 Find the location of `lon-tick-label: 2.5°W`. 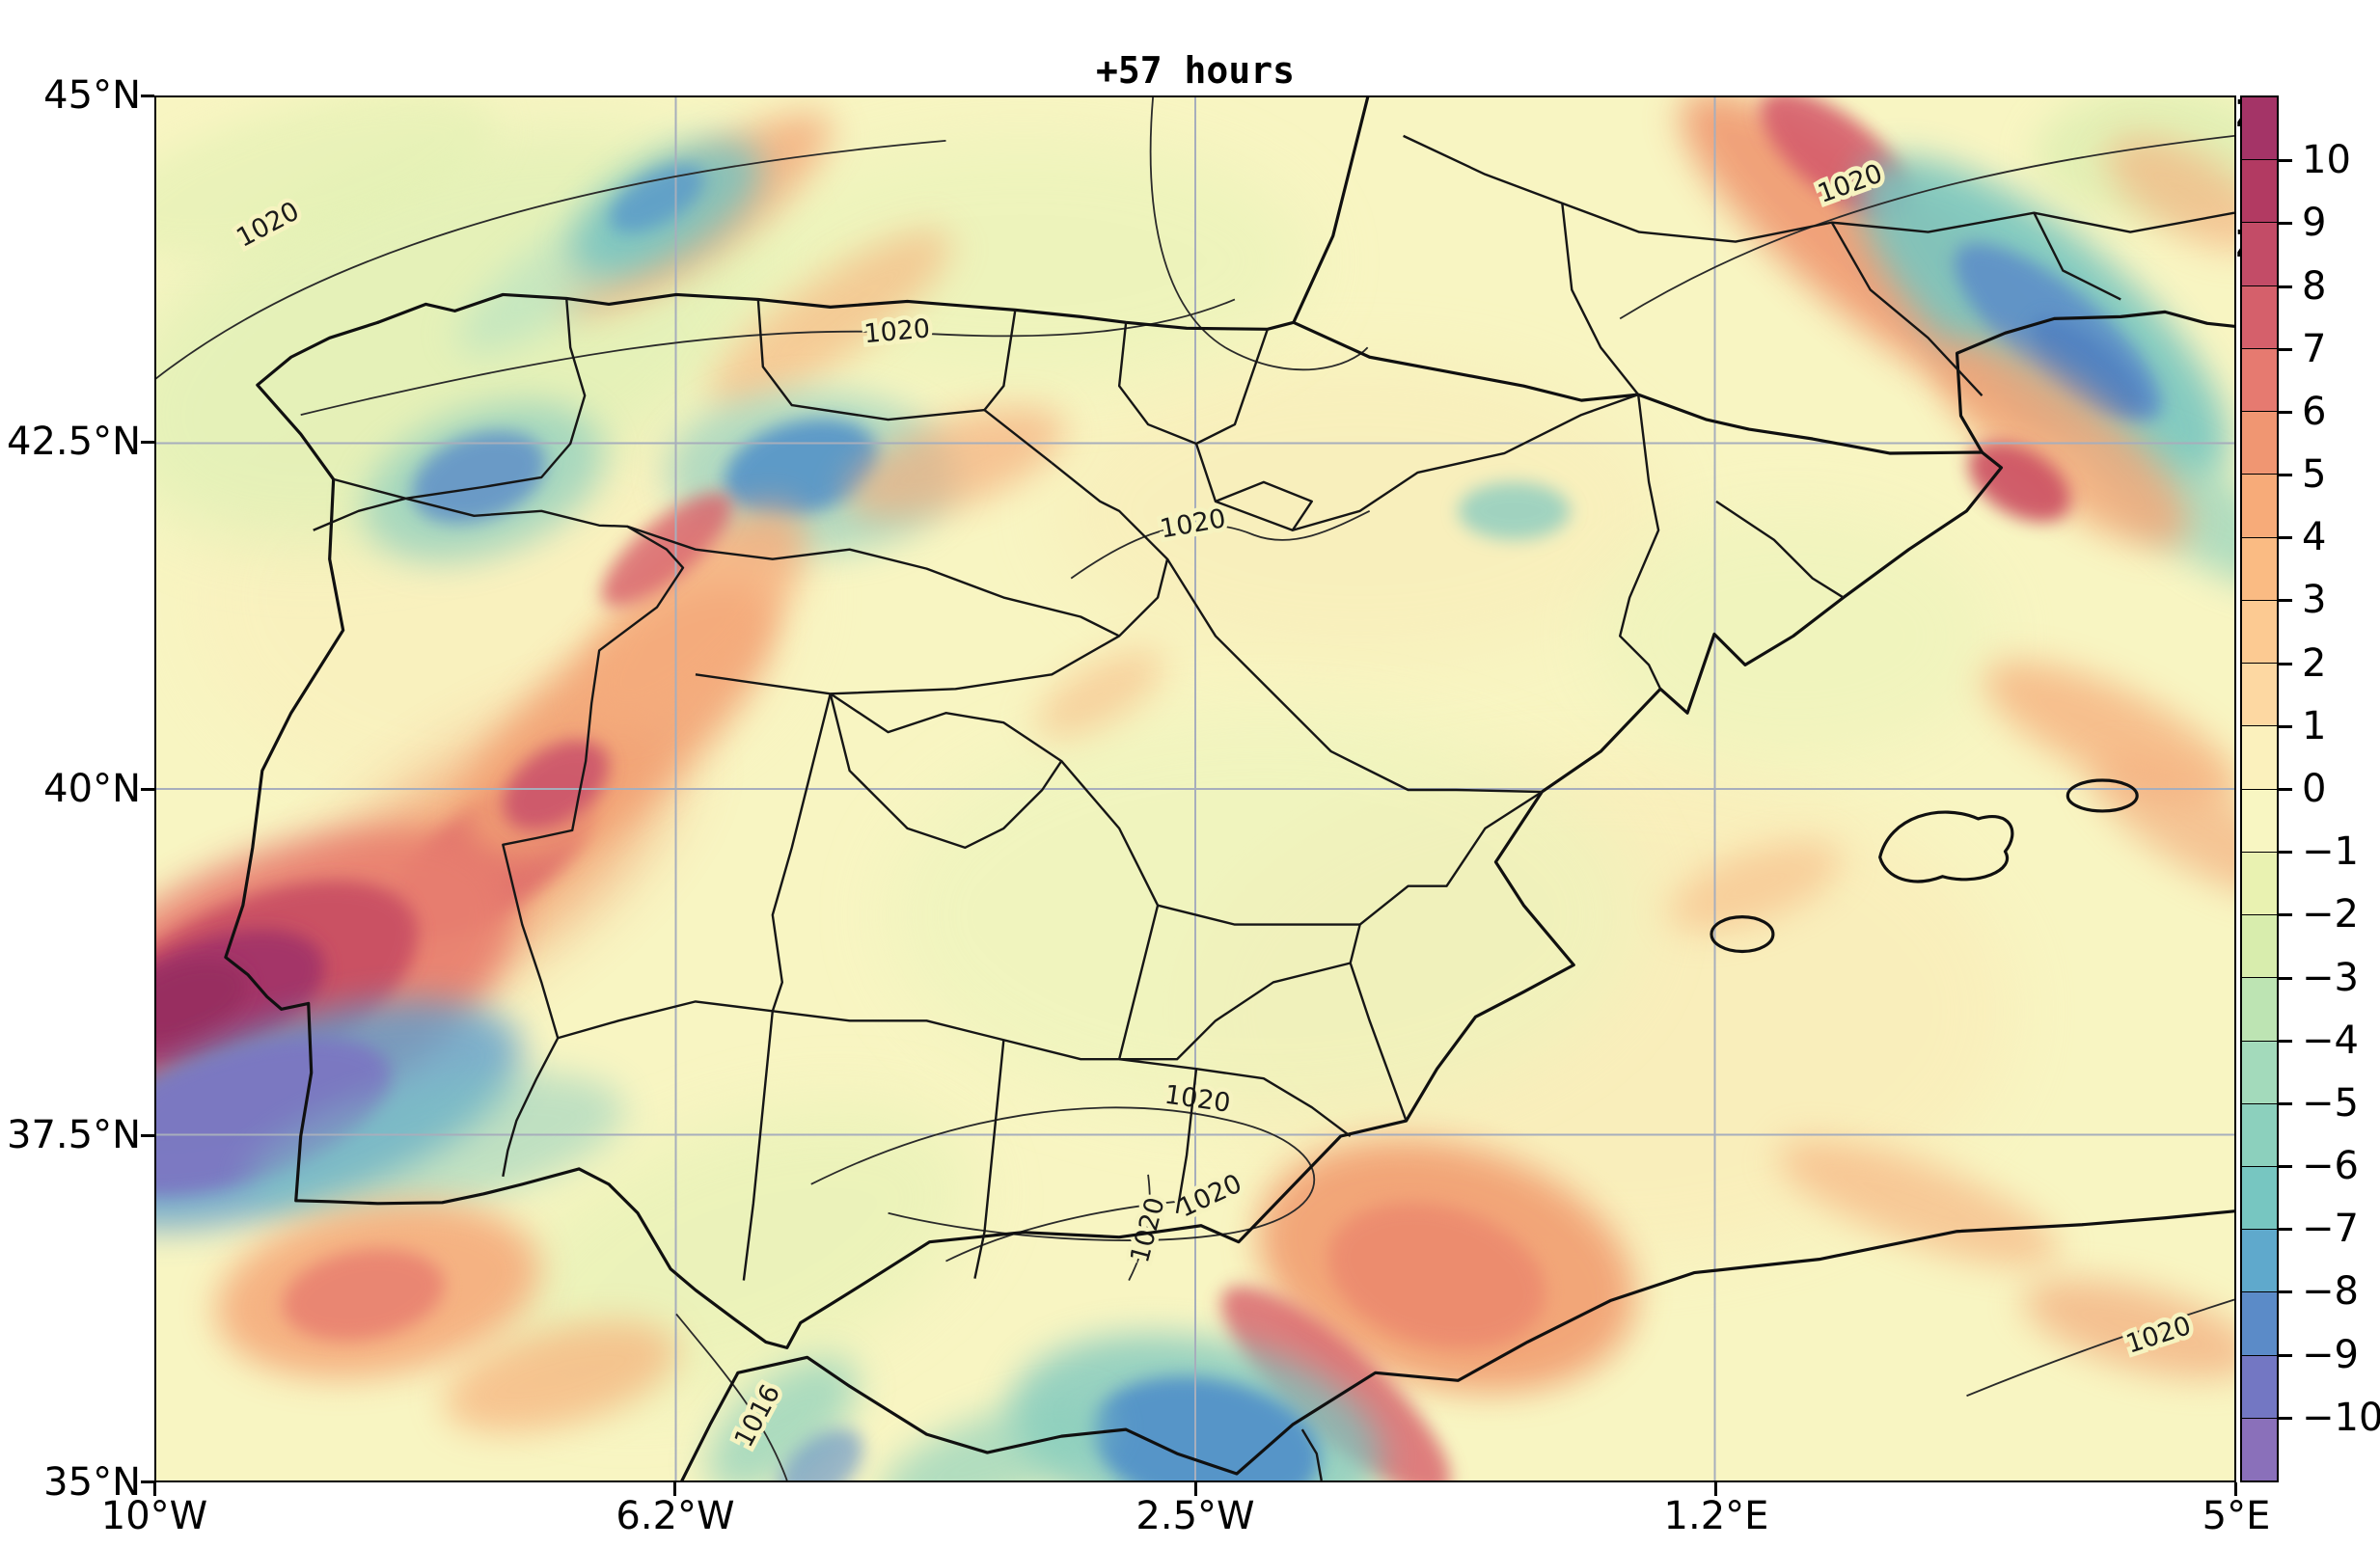

lon-tick-label: 2.5°W is located at coordinates (1195, 1516).